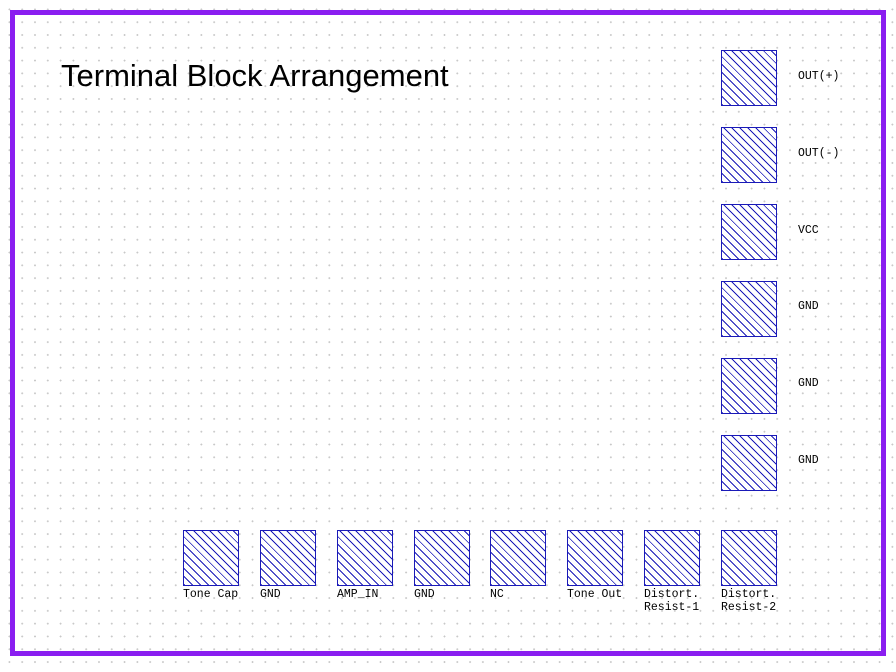  What do you see at coordinates (749, 232) in the screenshot?
I see `terminal-pad-vcc` at bounding box center [749, 232].